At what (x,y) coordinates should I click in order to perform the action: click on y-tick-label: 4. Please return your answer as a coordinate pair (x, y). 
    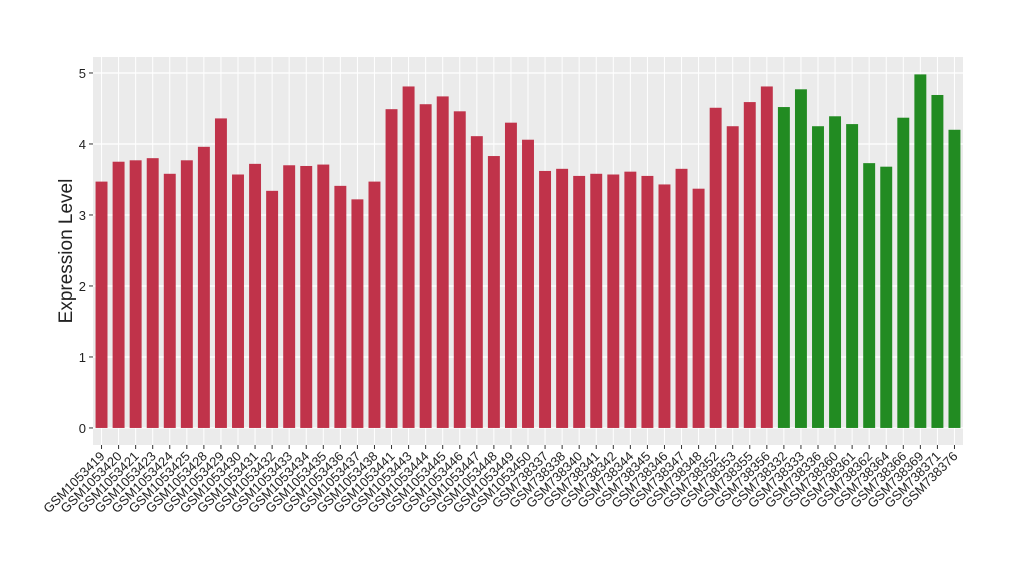
    Looking at the image, I should click on (82, 144).